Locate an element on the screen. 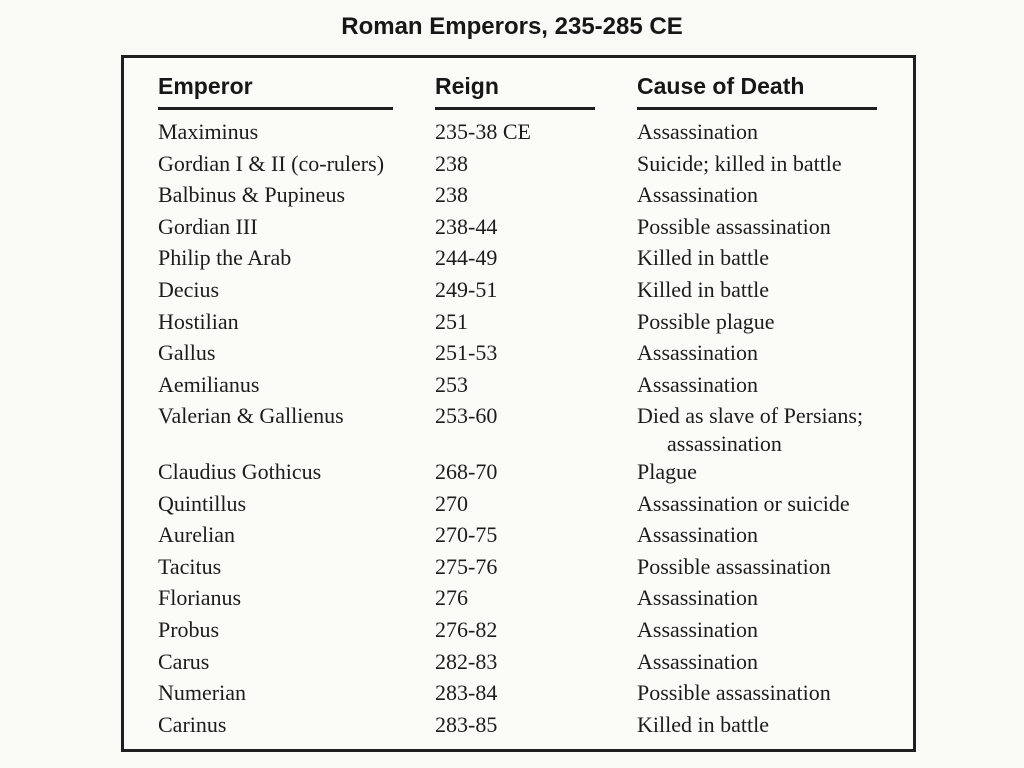 This screenshot has width=1024, height=768. emperor-name-cell: Philip the Arab is located at coordinates (225, 258).